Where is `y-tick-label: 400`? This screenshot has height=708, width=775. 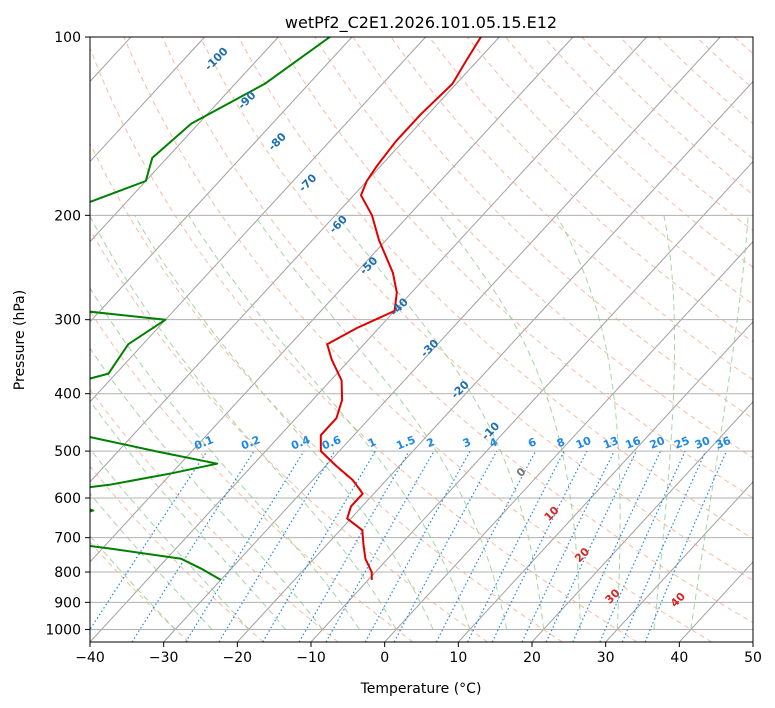 y-tick-label: 400 is located at coordinates (67, 395).